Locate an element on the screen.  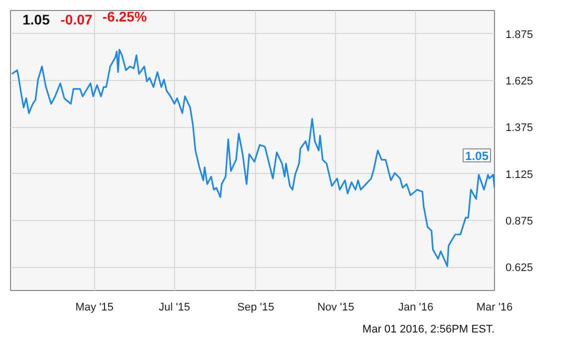
annotation: -6.25% is located at coordinates (125, 16).